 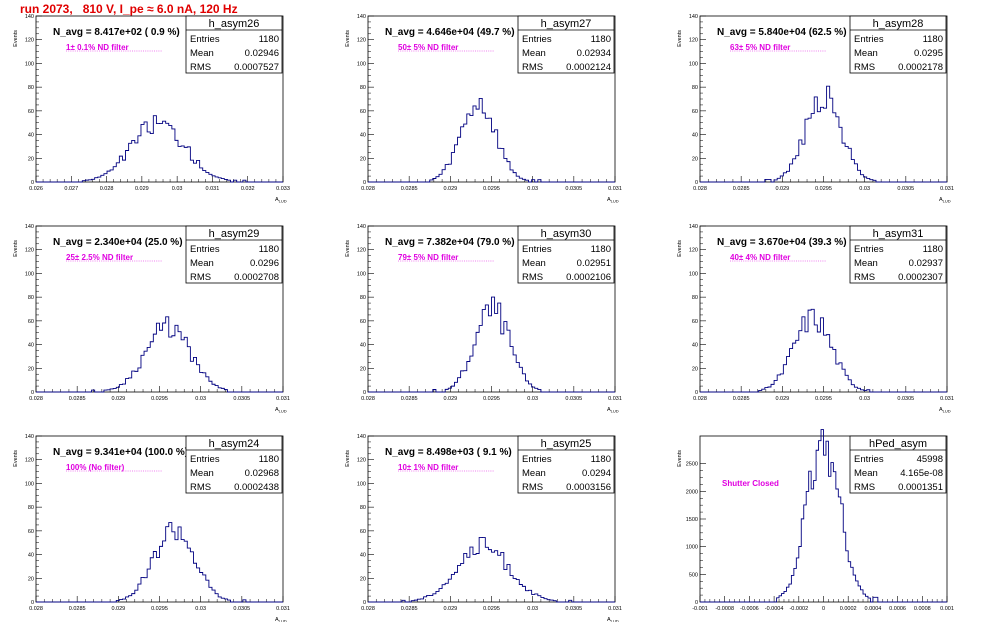 I want to click on x-tick-label: -0.001, so click(x=700, y=609).